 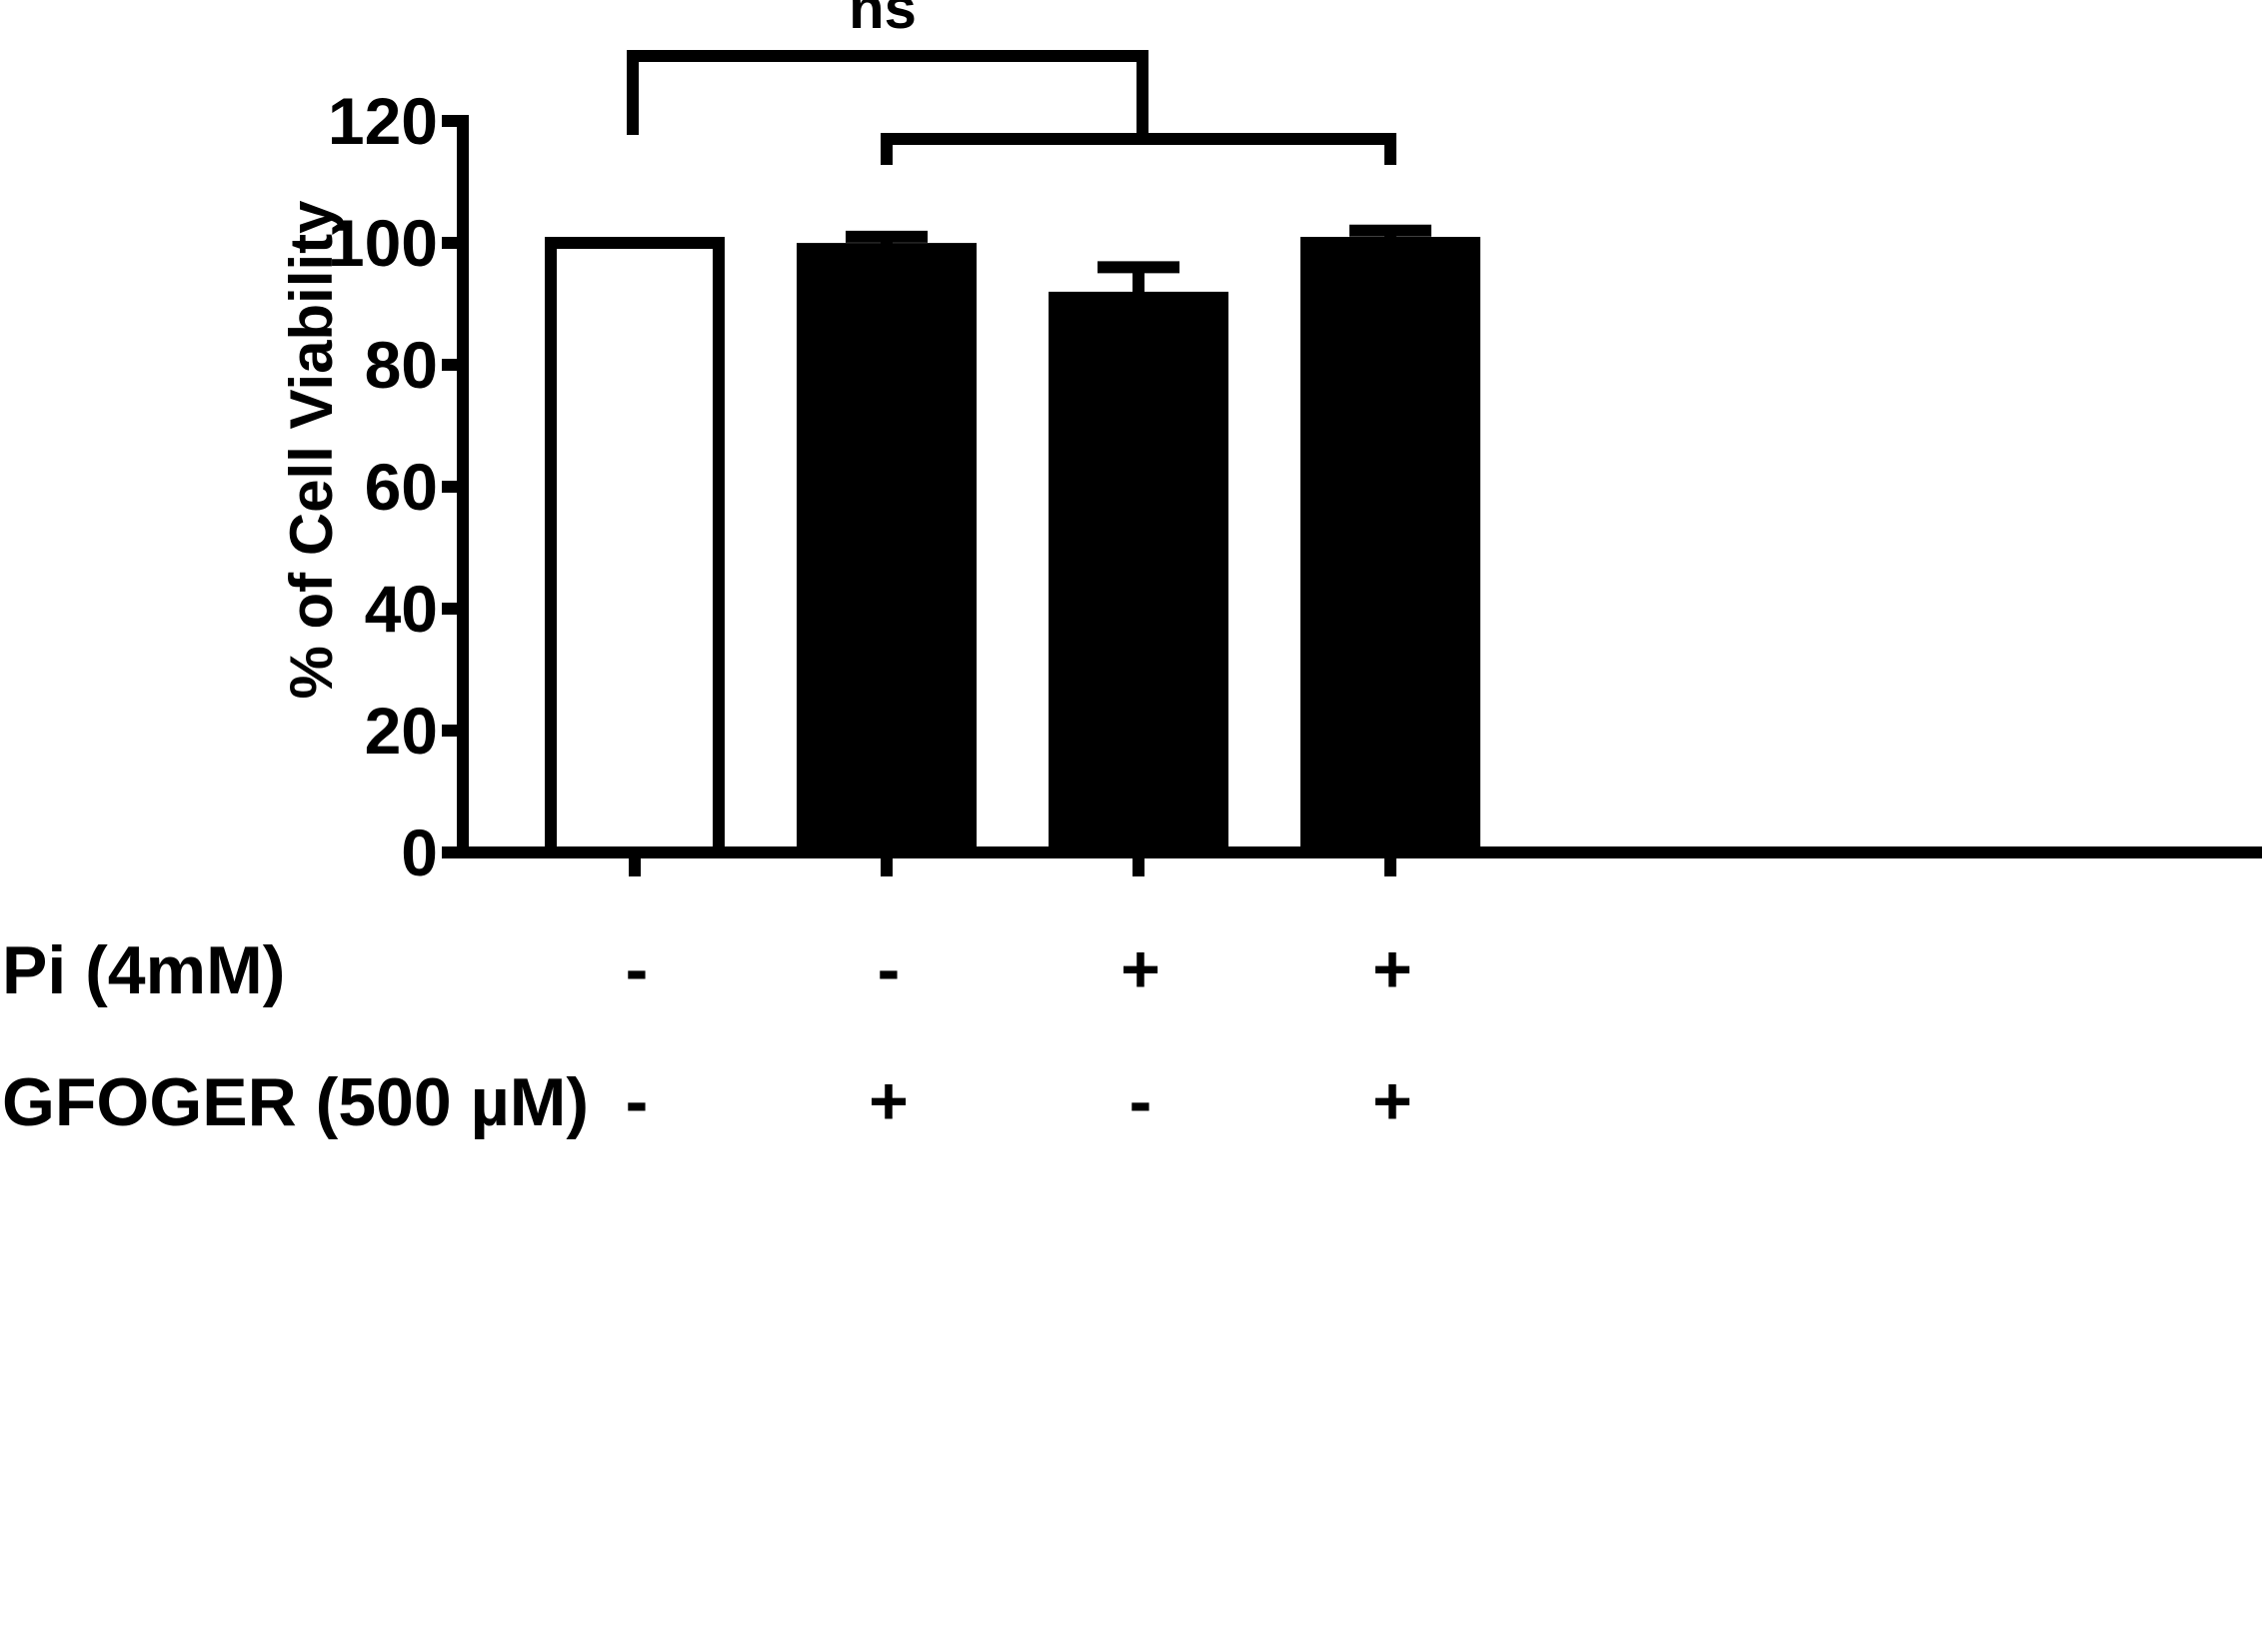 What do you see at coordinates (311, 450) in the screenshot?
I see `y-axis-label: % of Cell Viability` at bounding box center [311, 450].